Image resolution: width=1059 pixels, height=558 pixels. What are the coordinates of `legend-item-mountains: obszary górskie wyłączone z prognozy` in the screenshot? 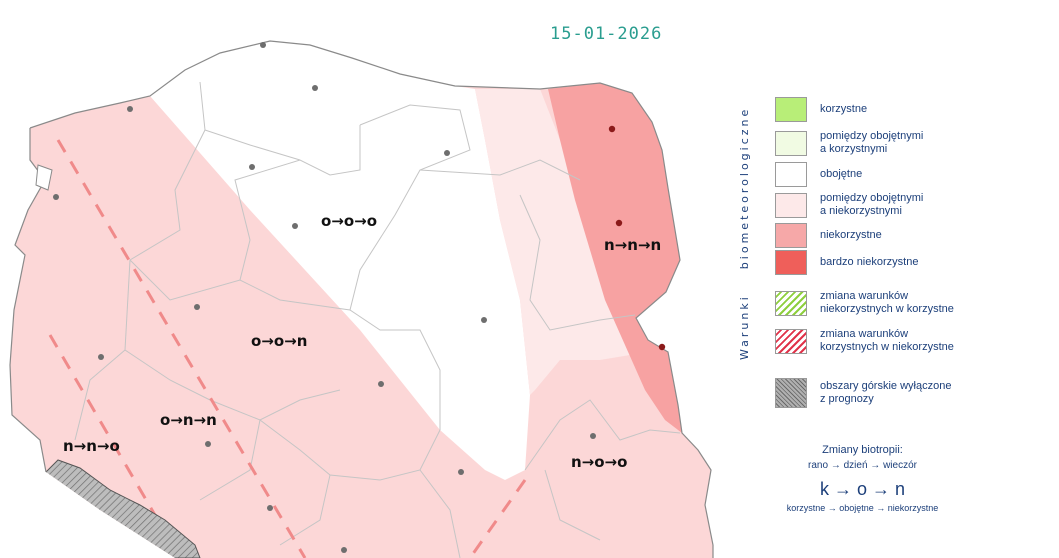 It's located at (863, 393).